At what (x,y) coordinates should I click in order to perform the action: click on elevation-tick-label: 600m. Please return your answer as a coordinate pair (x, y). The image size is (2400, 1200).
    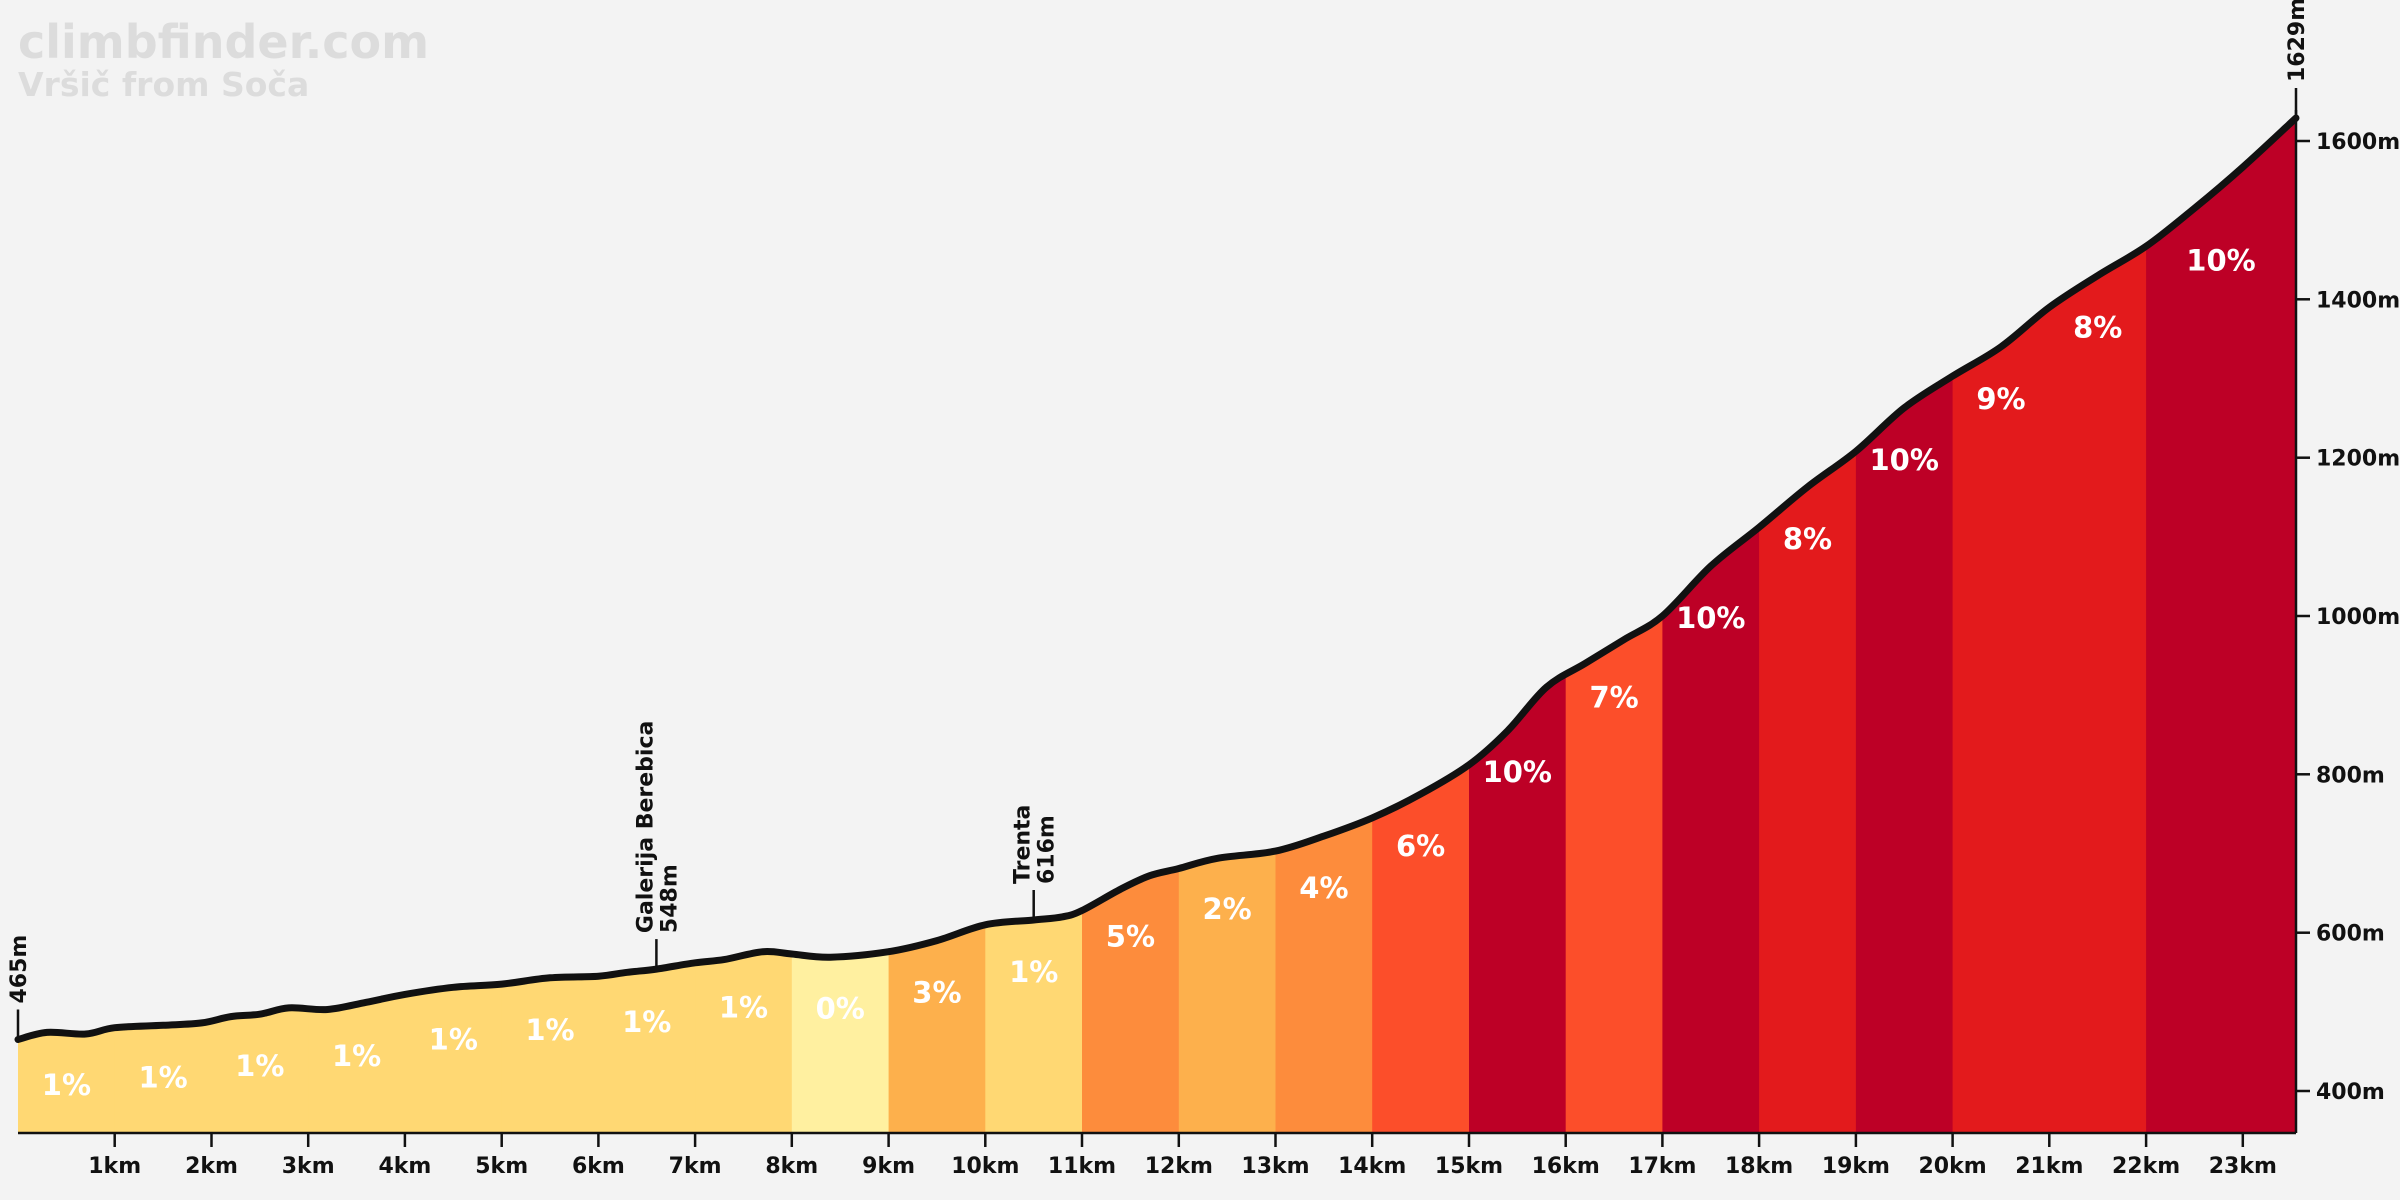
    Looking at the image, I should click on (2350, 934).